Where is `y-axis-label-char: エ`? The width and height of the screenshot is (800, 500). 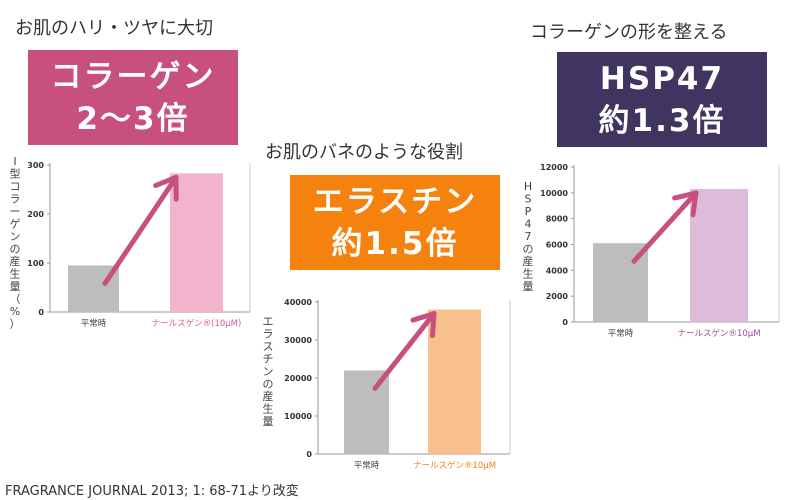
y-axis-label-char: エ is located at coordinates (268, 321).